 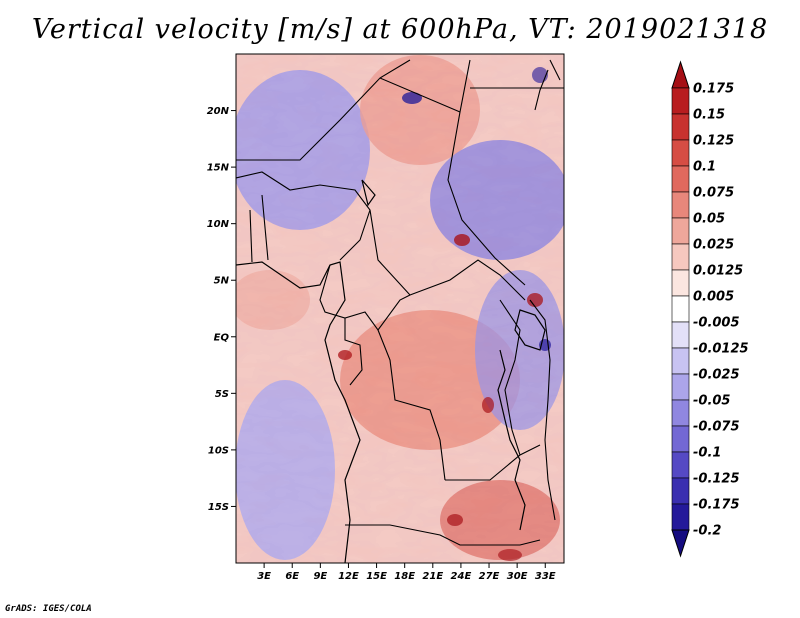 I want to click on region-north-west-negative, so click(x=303, y=150).